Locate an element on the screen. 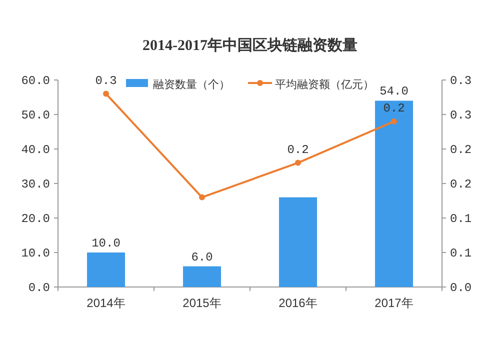  x-tick-label: 2016年 is located at coordinates (298, 303).